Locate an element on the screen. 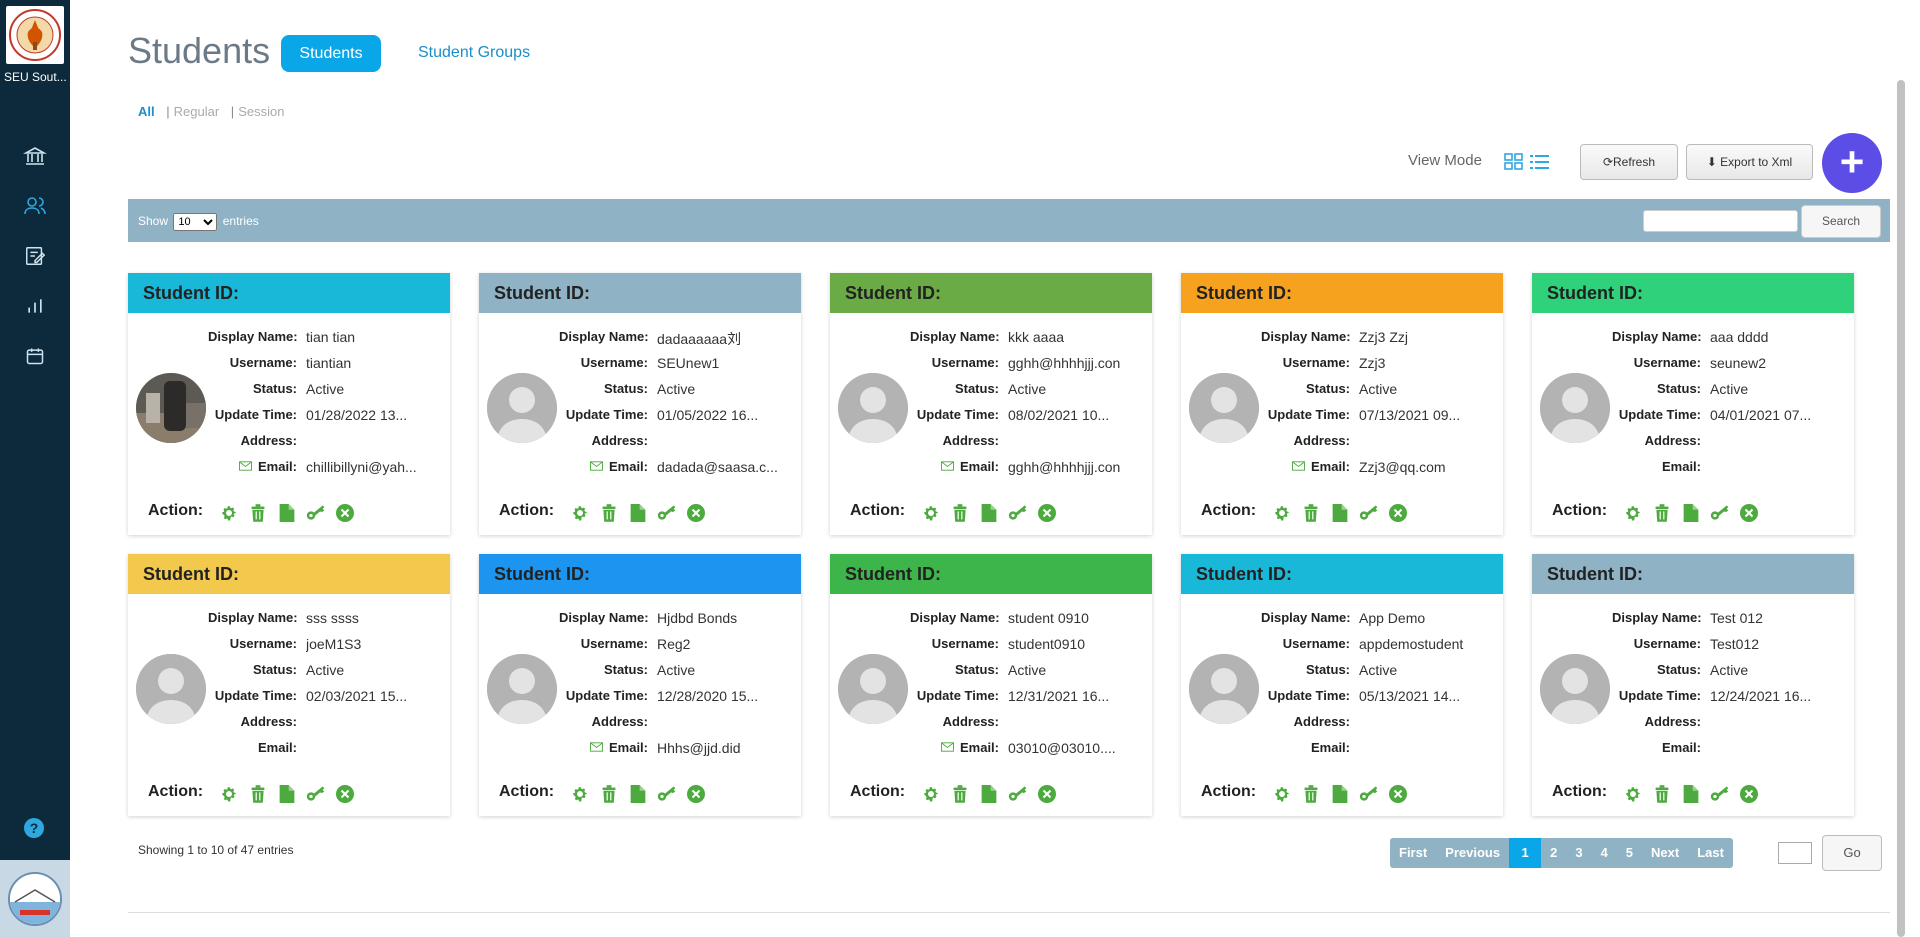 Image resolution: width=1920 pixels, height=937 pixels. edit-icon is located at coordinates (35, 256).